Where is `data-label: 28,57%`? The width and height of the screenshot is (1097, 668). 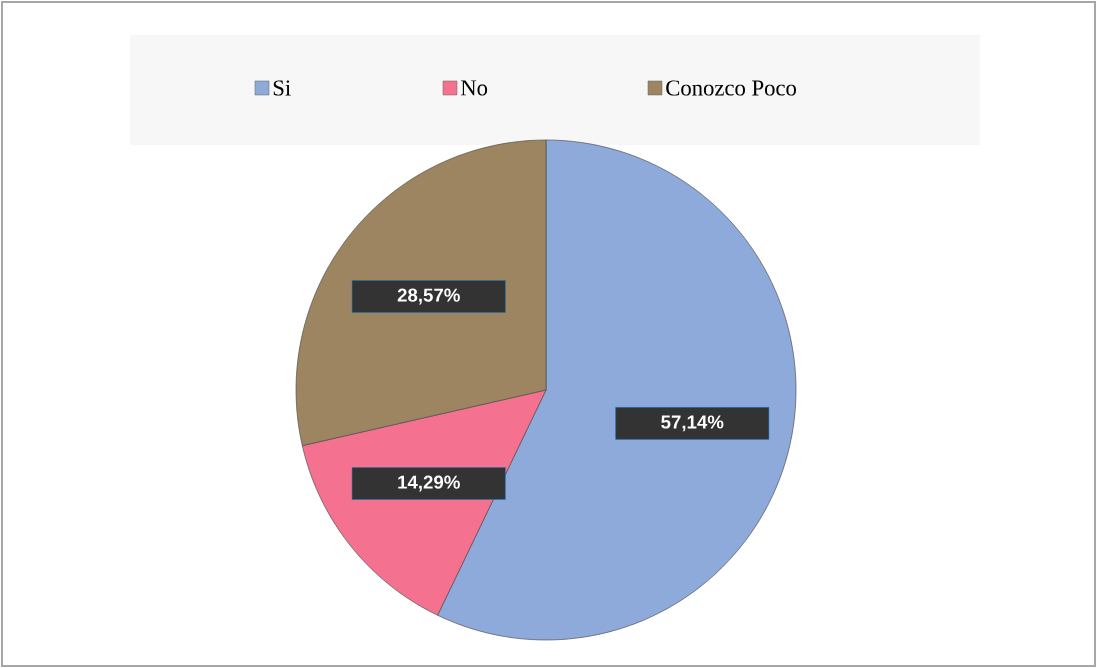 data-label: 28,57% is located at coordinates (428, 296).